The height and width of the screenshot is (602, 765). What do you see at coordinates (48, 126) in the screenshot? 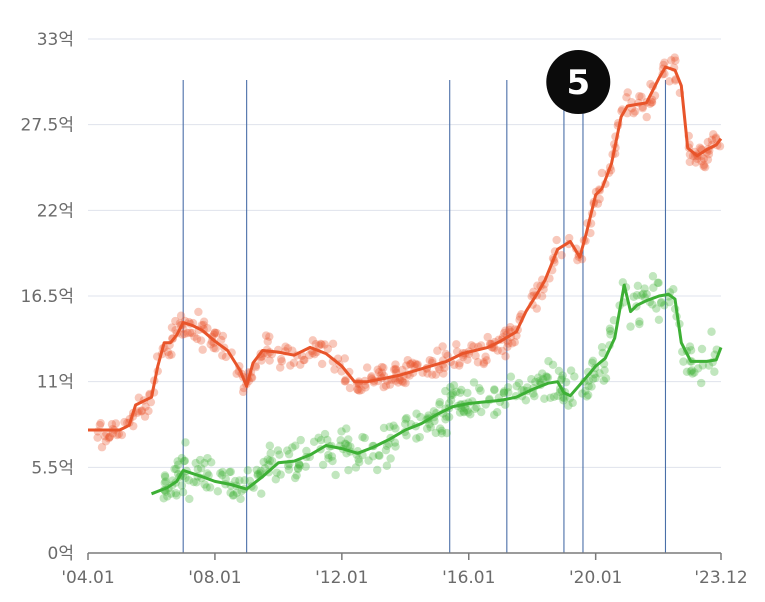
I see `y-tick-label: 27.5억` at bounding box center [48, 126].